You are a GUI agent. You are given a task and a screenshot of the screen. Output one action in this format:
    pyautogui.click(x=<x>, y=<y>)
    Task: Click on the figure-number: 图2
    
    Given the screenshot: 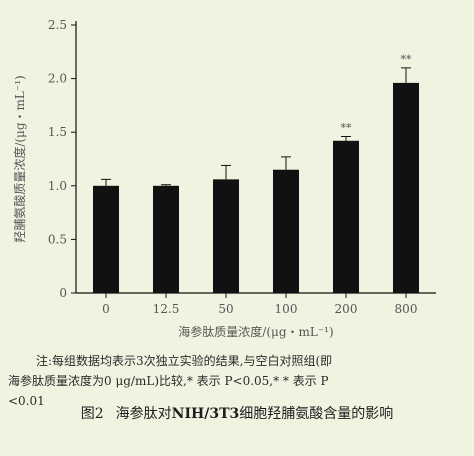 What is the action you would take?
    pyautogui.click(x=92, y=414)
    